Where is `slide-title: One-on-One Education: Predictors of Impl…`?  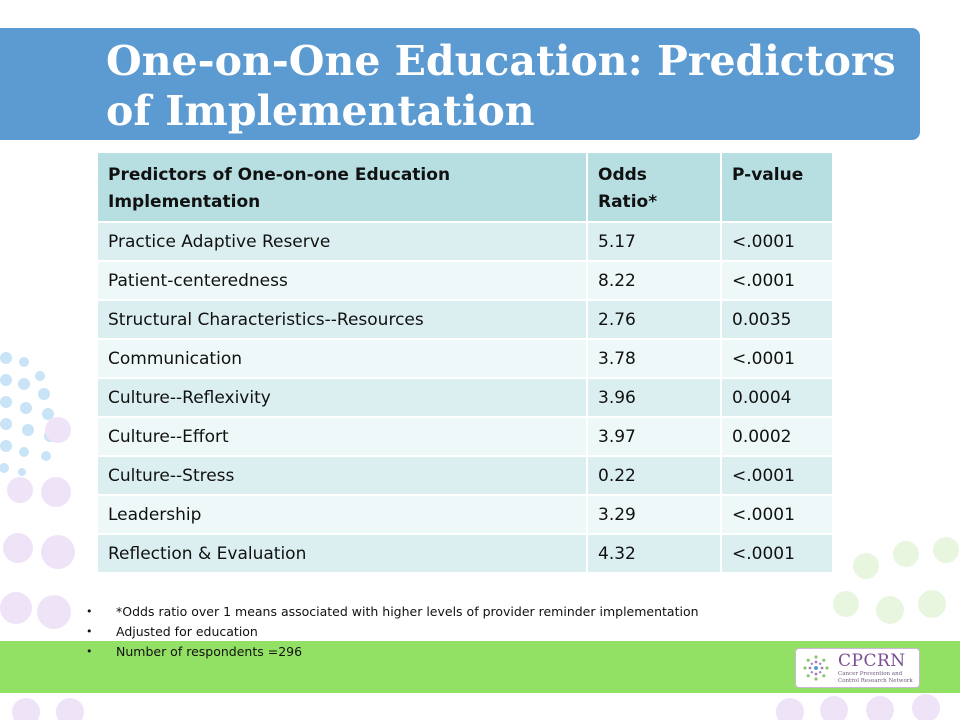
slide-title: One-on-One Education: Predictors of Impl… is located at coordinates (501, 86).